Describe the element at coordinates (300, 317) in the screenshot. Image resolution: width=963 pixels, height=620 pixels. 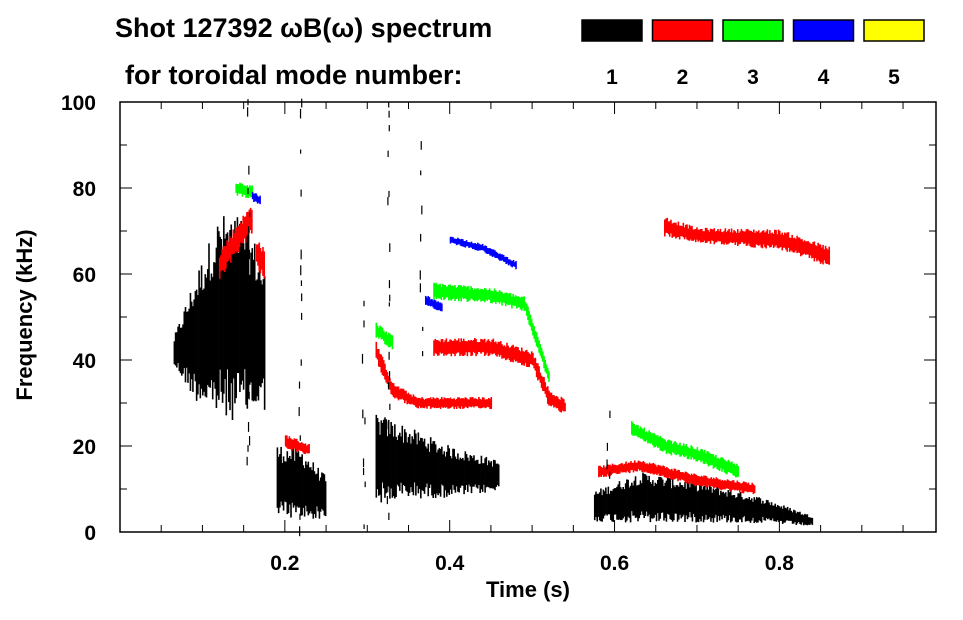
I see `mode-1-streak` at that location.